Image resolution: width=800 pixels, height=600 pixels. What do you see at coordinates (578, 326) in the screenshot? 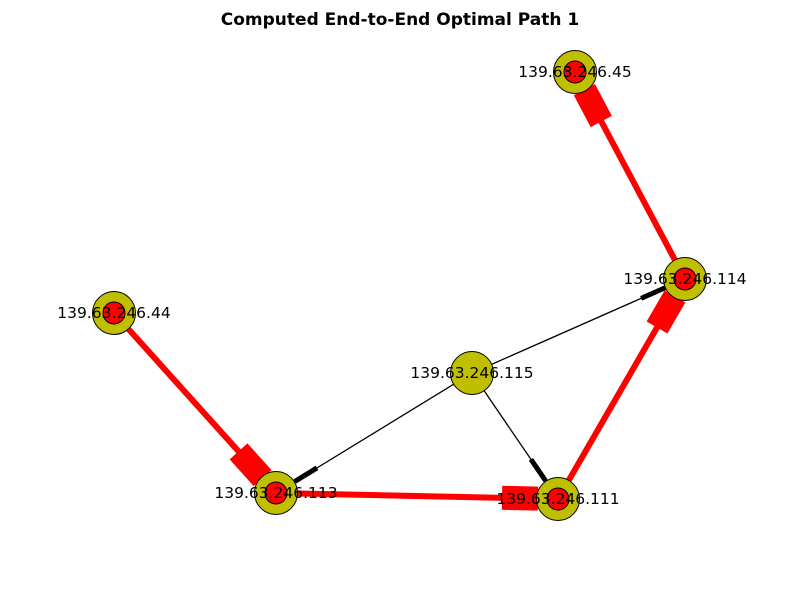
I see `edge-n115-n114` at bounding box center [578, 326].